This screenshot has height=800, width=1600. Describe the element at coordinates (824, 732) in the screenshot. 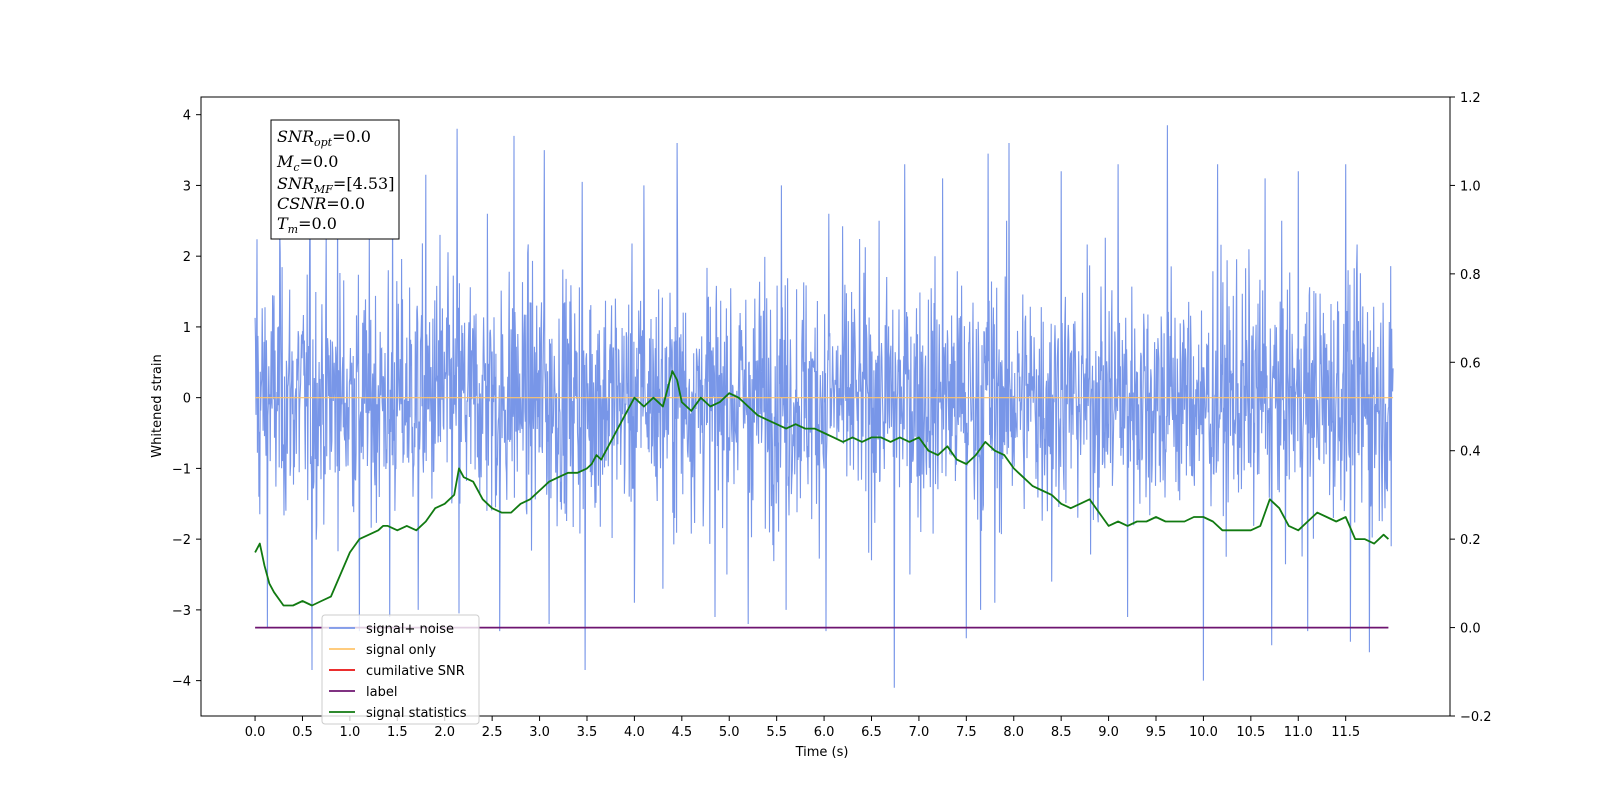

I see `x-tick-label: 6.0` at that location.